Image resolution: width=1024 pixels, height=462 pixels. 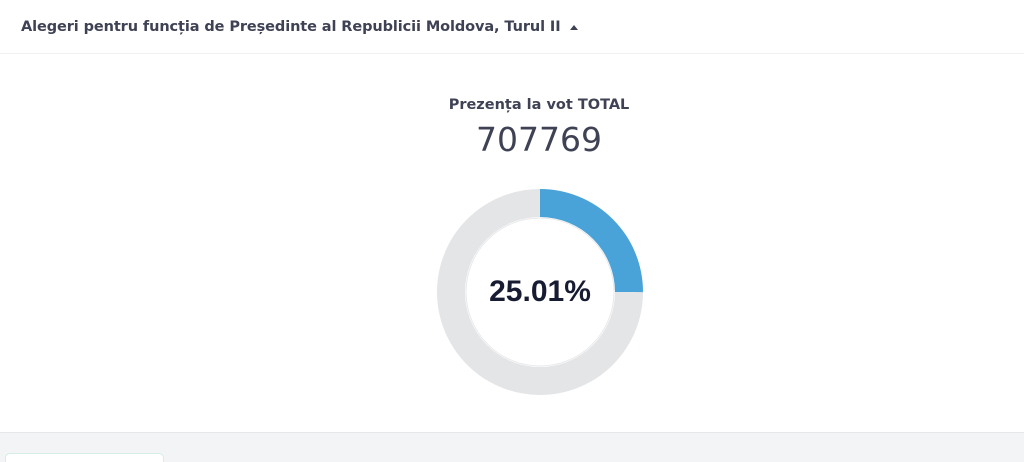 I want to click on turnout-percent: 25.01%, so click(x=540, y=291).